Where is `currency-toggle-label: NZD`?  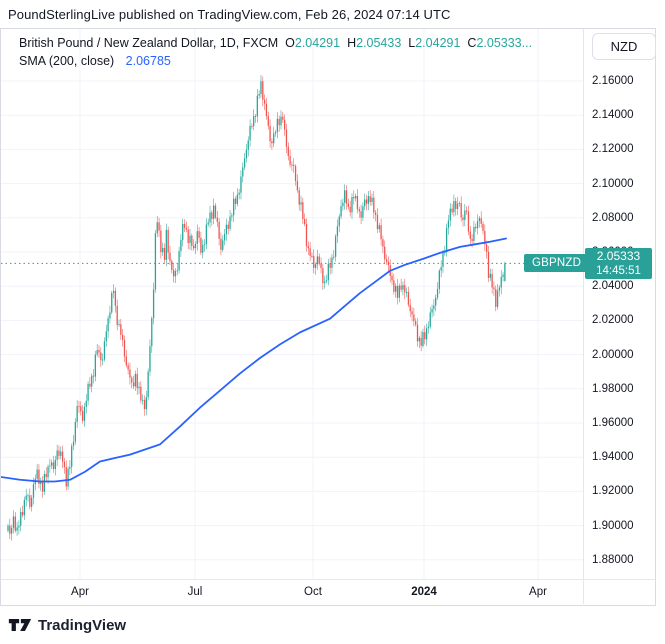 currency-toggle-label: NZD is located at coordinates (624, 46).